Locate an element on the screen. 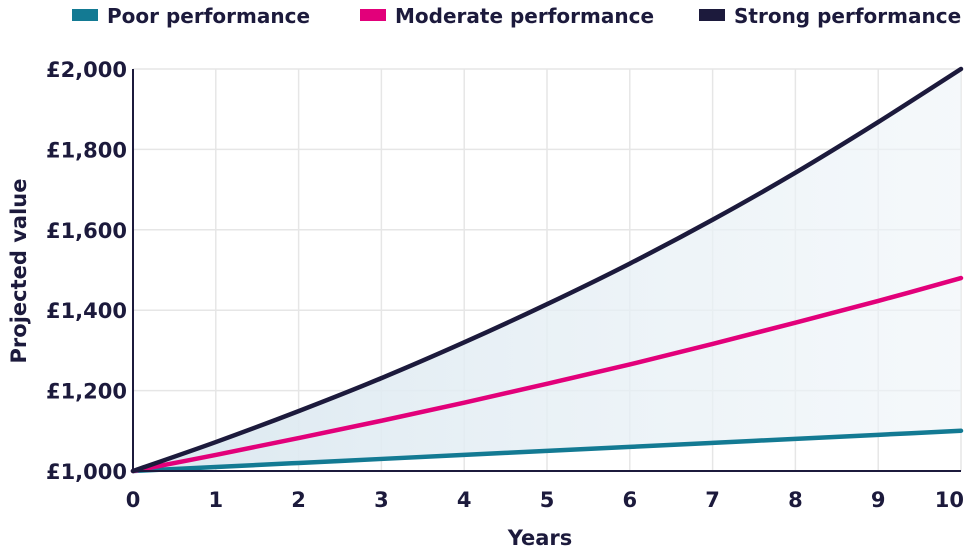 Image resolution: width=968 pixels, height=550 pixels. x-tick-label-10: 10 is located at coordinates (949, 500).